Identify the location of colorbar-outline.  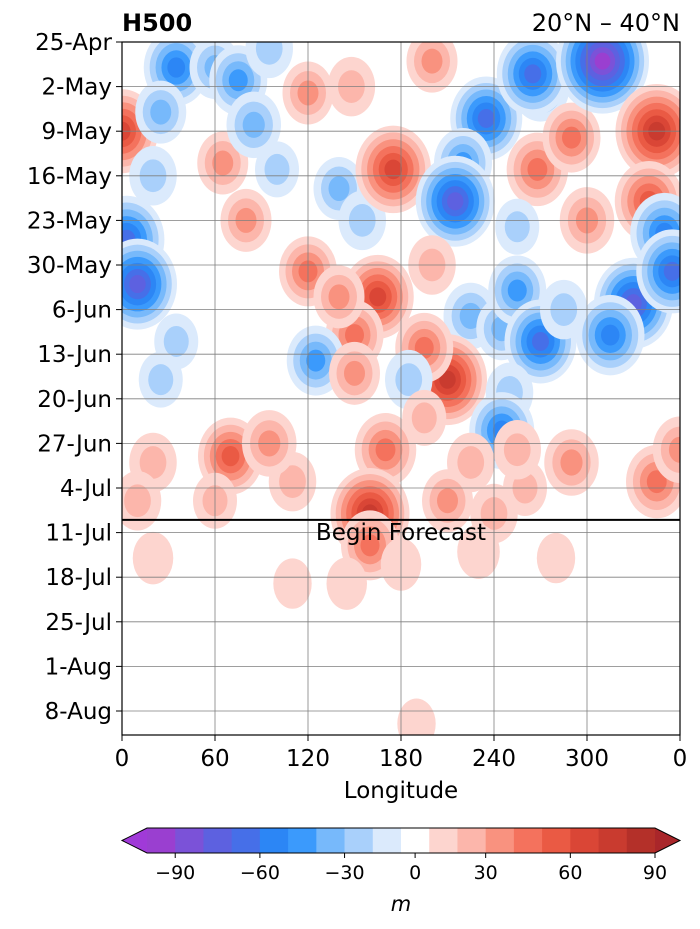
(401, 840).